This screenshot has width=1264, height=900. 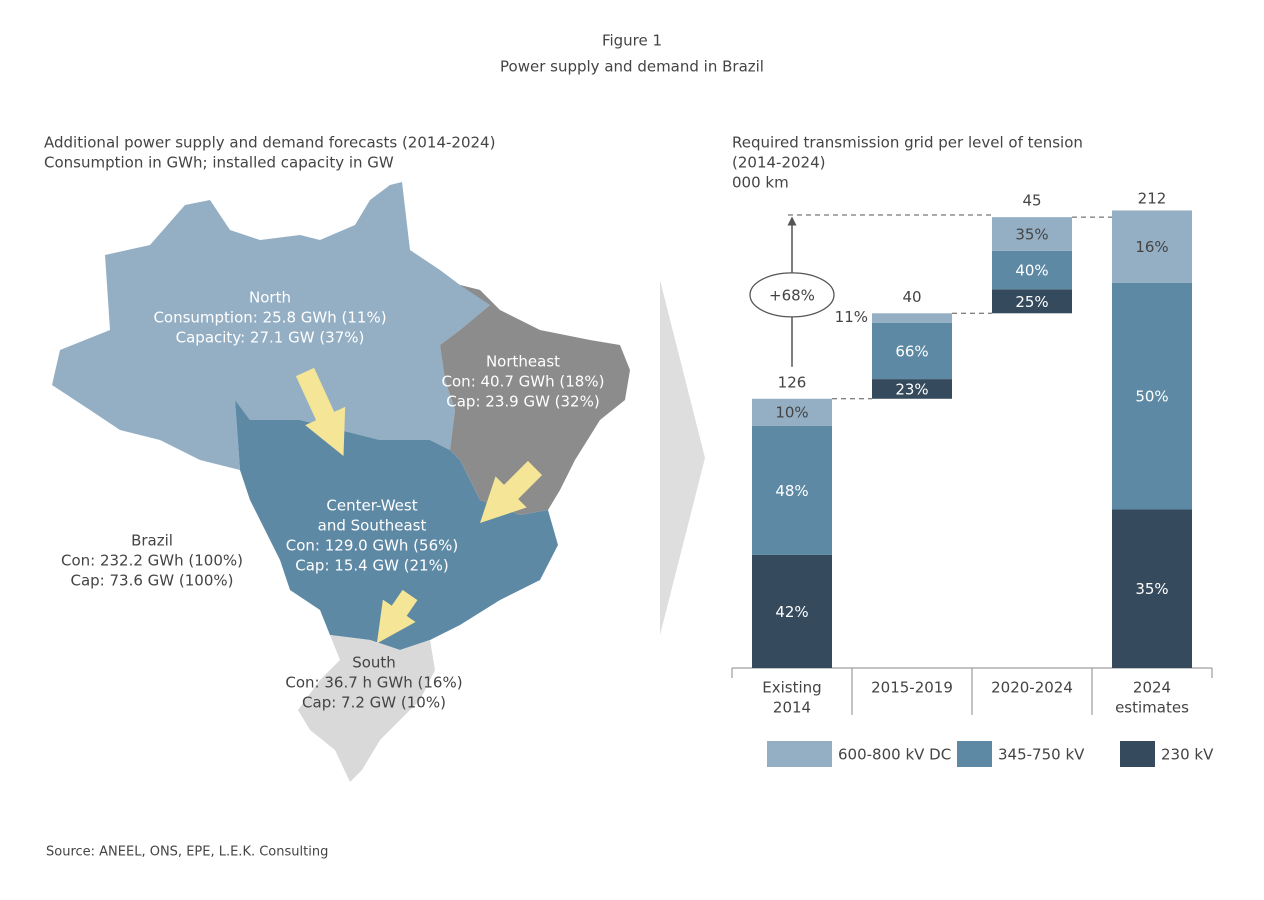 I want to click on region-label: and Southeast, so click(x=372, y=526).